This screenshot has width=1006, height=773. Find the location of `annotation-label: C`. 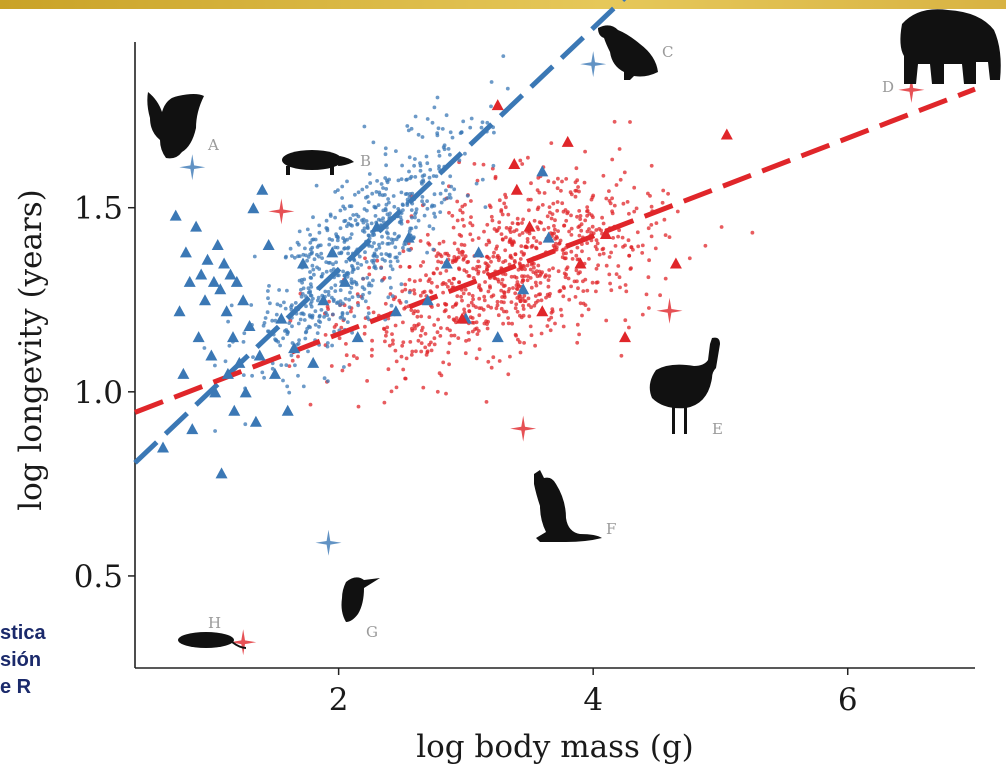

annotation-label: C is located at coordinates (667, 52).